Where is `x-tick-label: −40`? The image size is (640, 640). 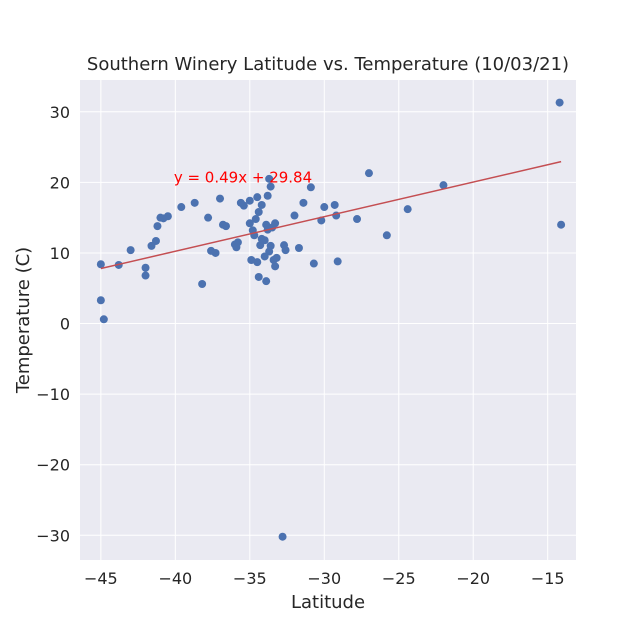 x-tick-label: −40 is located at coordinates (175, 578).